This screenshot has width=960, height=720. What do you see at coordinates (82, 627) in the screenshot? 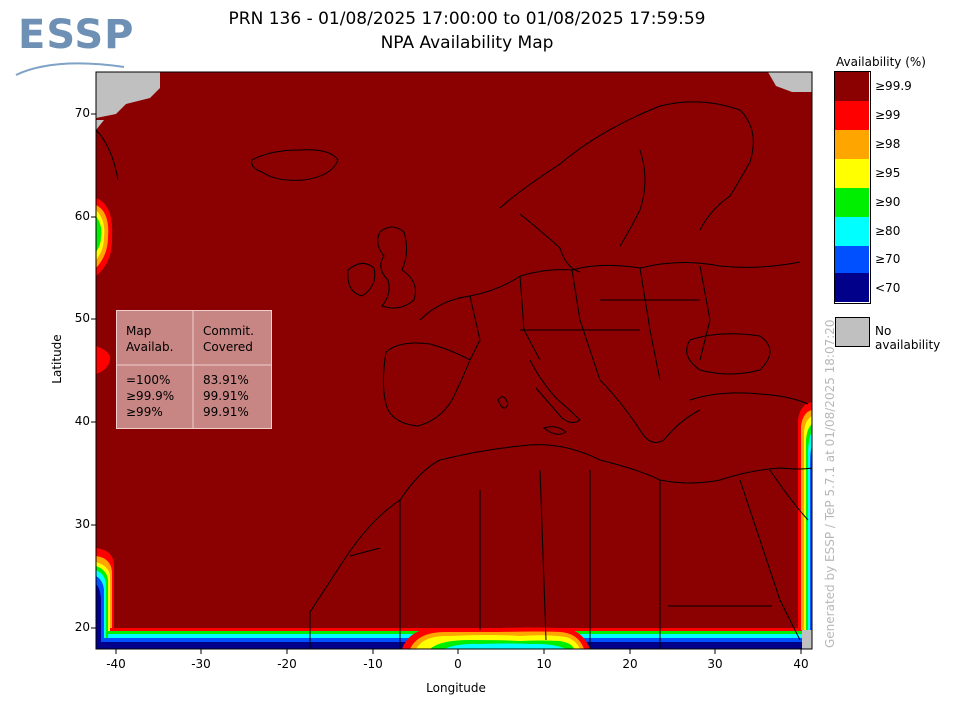
I see `y-tick-label: 20` at bounding box center [82, 627].